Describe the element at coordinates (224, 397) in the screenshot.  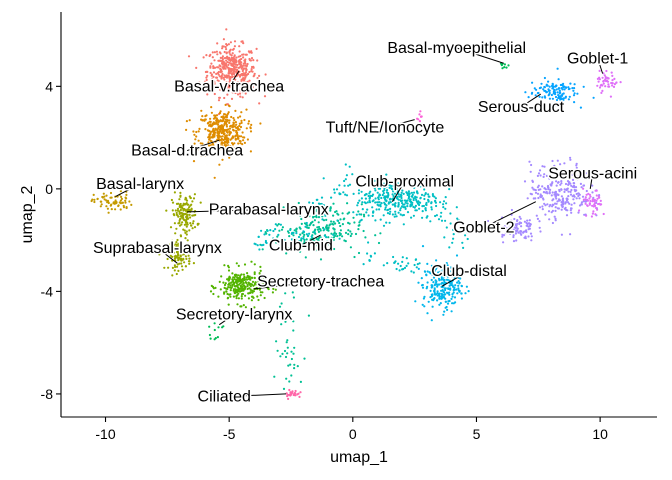
I see `cluster-label-halo: Ciliated` at that location.